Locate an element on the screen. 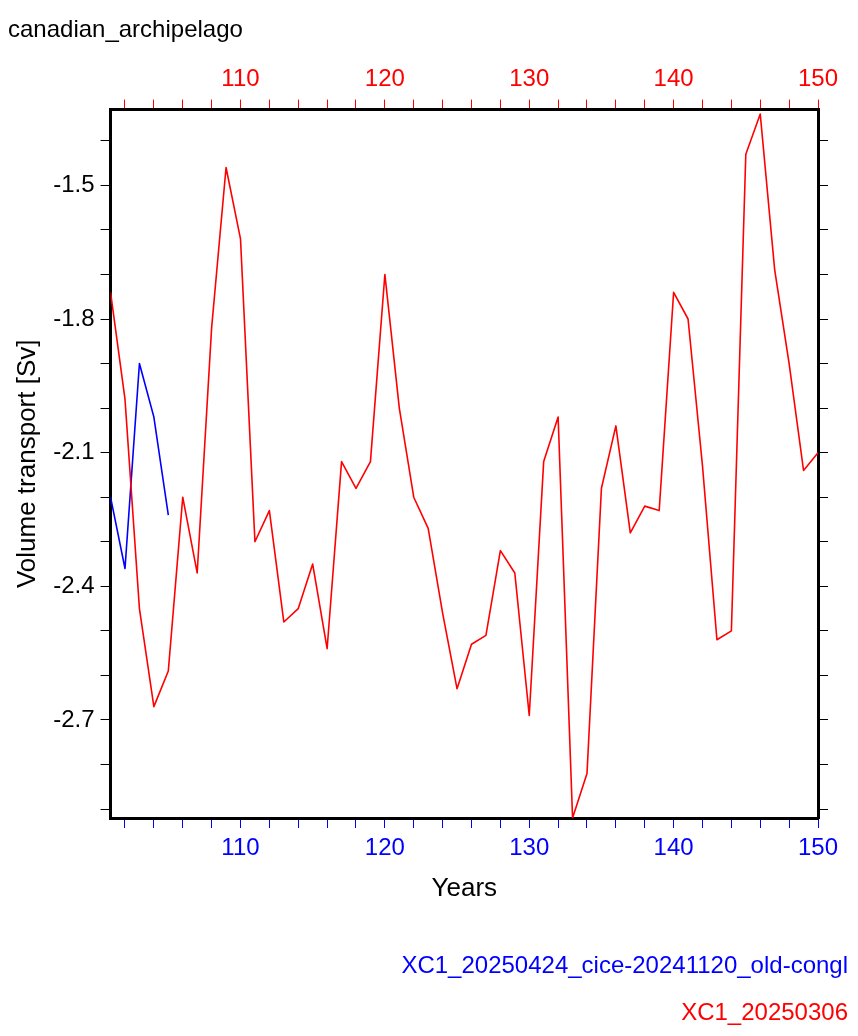 The height and width of the screenshot is (1036, 858). chart-title: canadian_archipelago is located at coordinates (125, 29).